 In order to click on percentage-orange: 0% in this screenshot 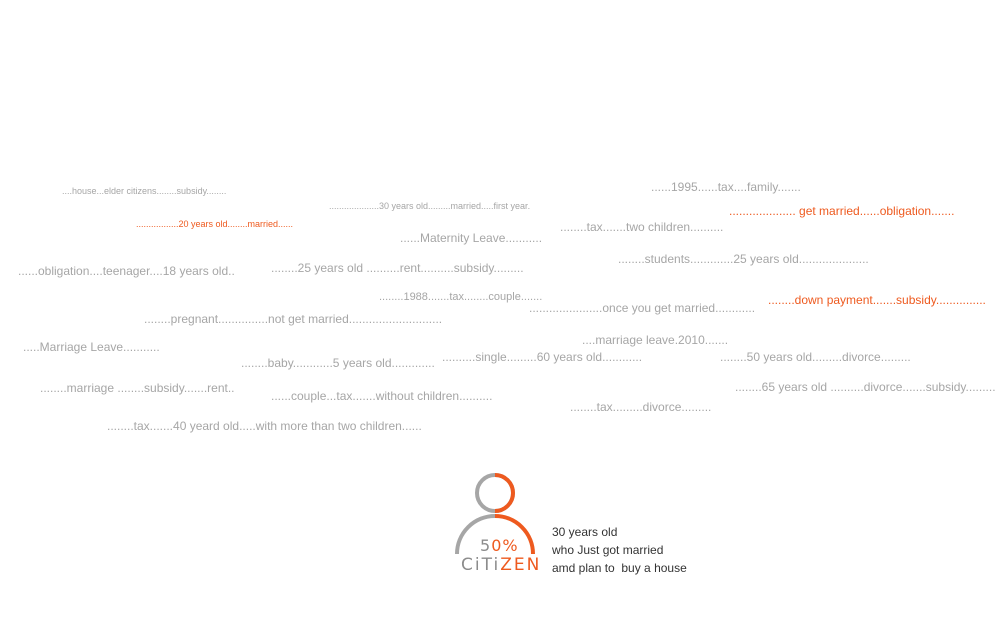, I will do `click(505, 545)`.